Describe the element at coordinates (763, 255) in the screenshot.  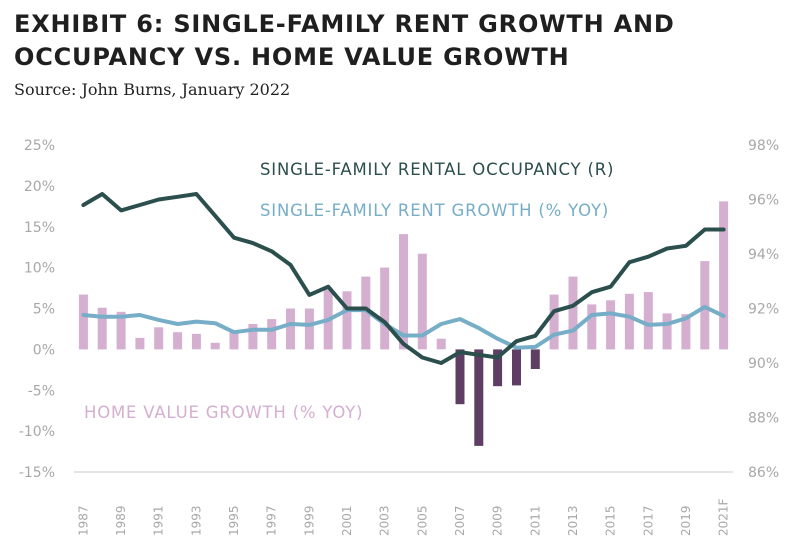
I see `right-tick-label: 94%` at that location.